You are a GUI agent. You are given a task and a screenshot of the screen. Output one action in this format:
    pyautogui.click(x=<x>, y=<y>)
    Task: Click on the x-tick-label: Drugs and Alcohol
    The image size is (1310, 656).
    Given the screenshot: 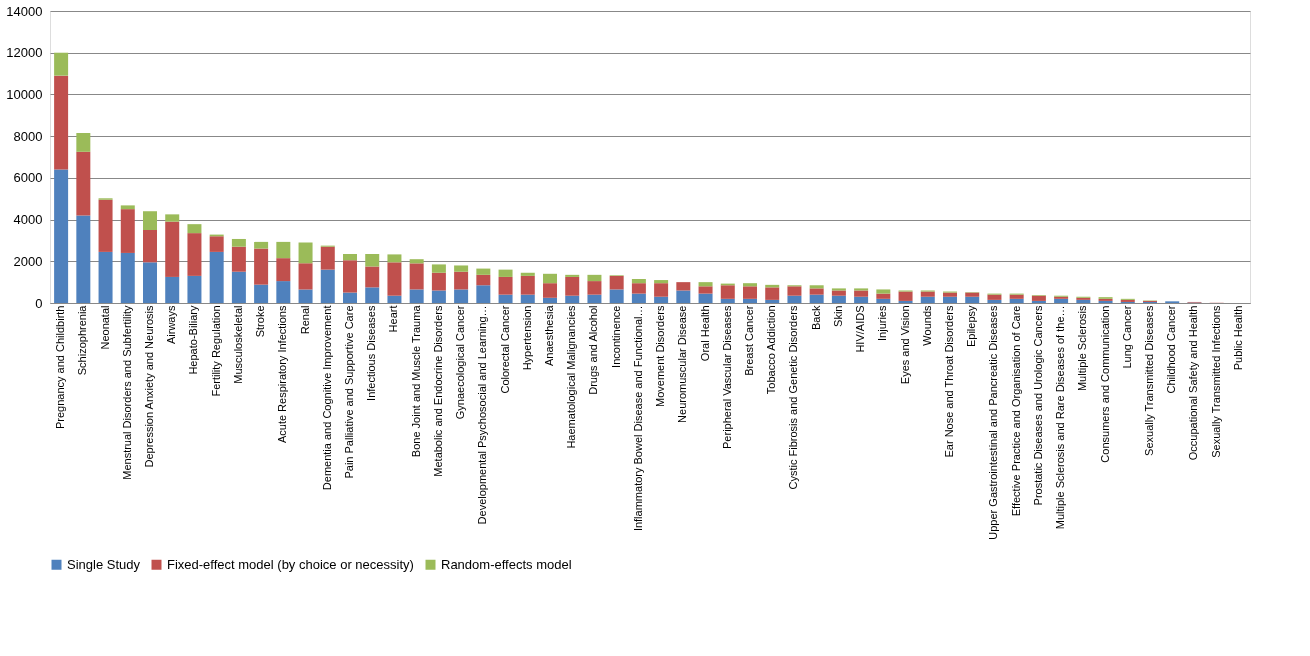 What is the action you would take?
    pyautogui.click(x=593, y=350)
    